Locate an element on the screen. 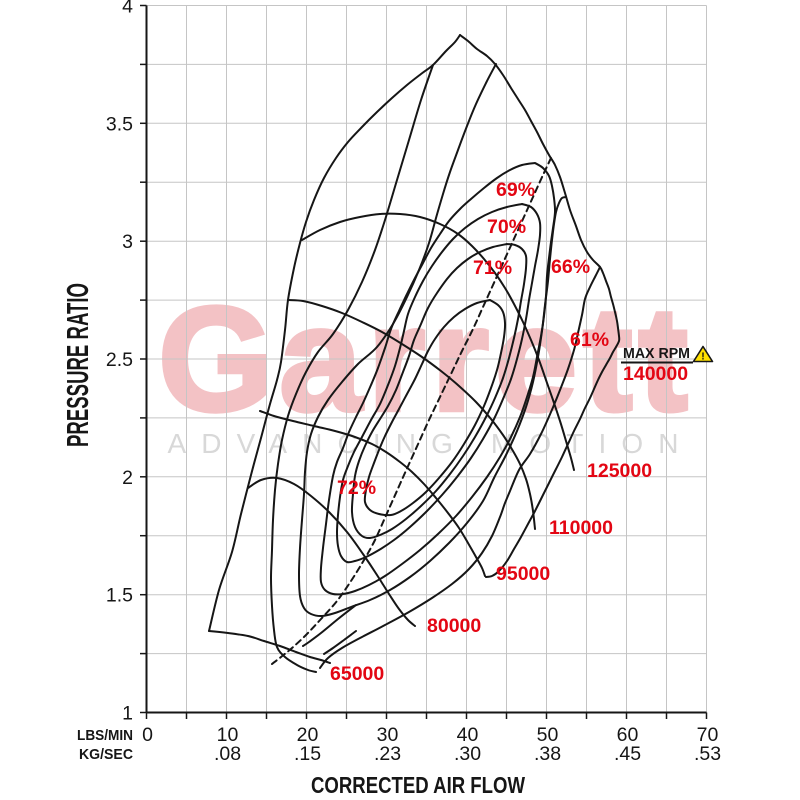 Image resolution: width=800 pixels, height=800 pixels. svg-text: 80000 is located at coordinates (454, 626).